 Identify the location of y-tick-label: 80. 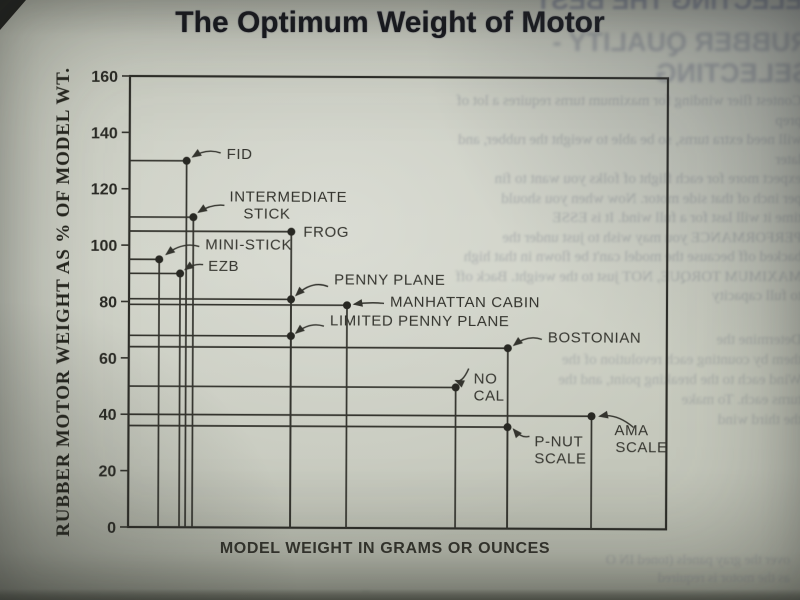
(108, 302).